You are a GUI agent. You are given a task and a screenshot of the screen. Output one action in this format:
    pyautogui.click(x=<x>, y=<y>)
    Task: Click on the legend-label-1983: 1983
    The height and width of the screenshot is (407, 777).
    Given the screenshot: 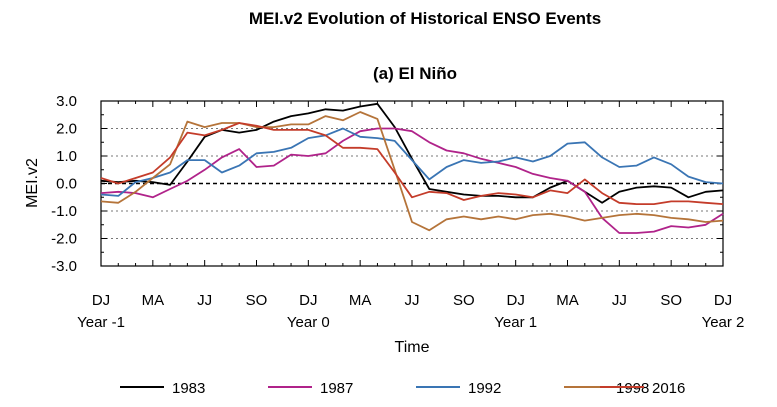 What is the action you would take?
    pyautogui.click(x=188, y=388)
    